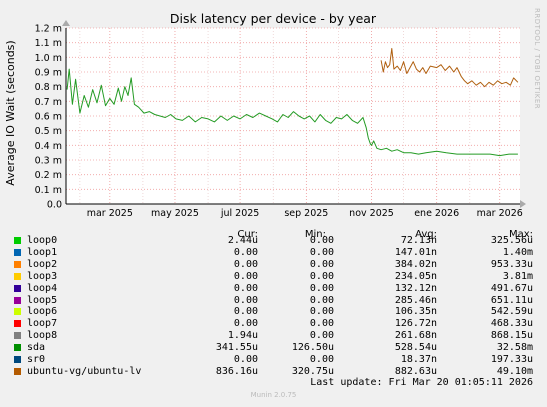 Image resolution: width=547 pixels, height=407 pixels. Describe the element at coordinates (514, 371) in the screenshot. I see `legend-max: 49.10m` at that location.